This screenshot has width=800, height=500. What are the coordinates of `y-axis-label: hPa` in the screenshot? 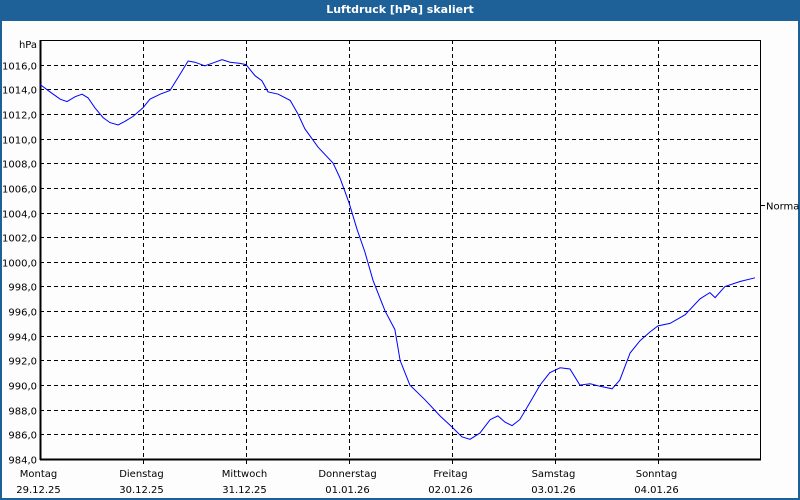 It's located at (28, 45).